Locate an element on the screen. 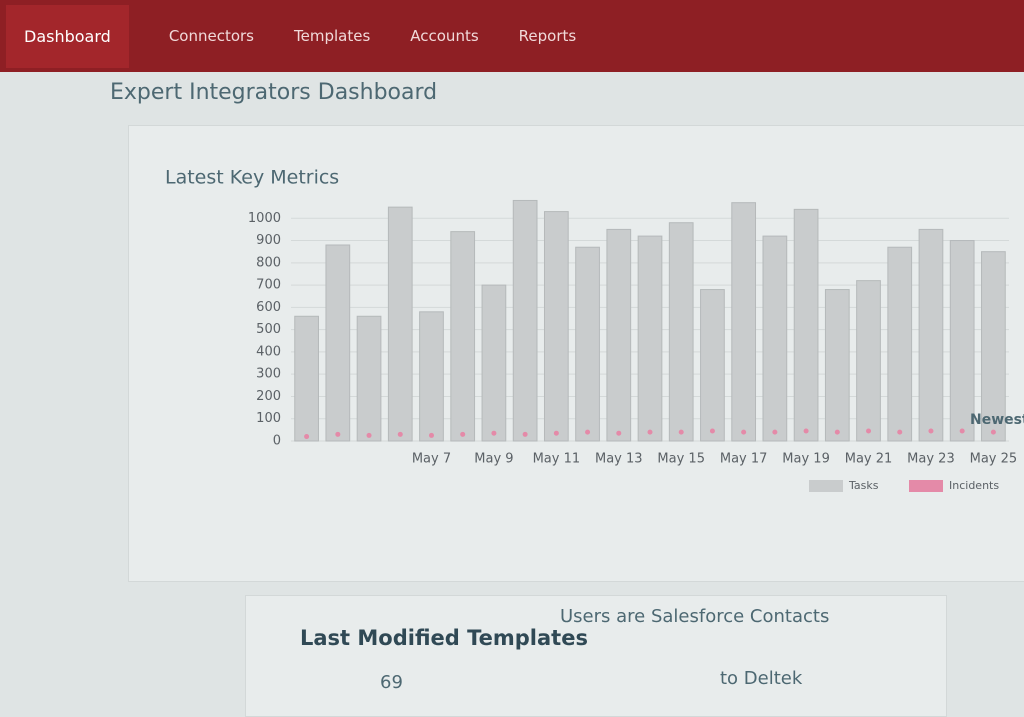  x-tick-label: May 17 is located at coordinates (744, 459).